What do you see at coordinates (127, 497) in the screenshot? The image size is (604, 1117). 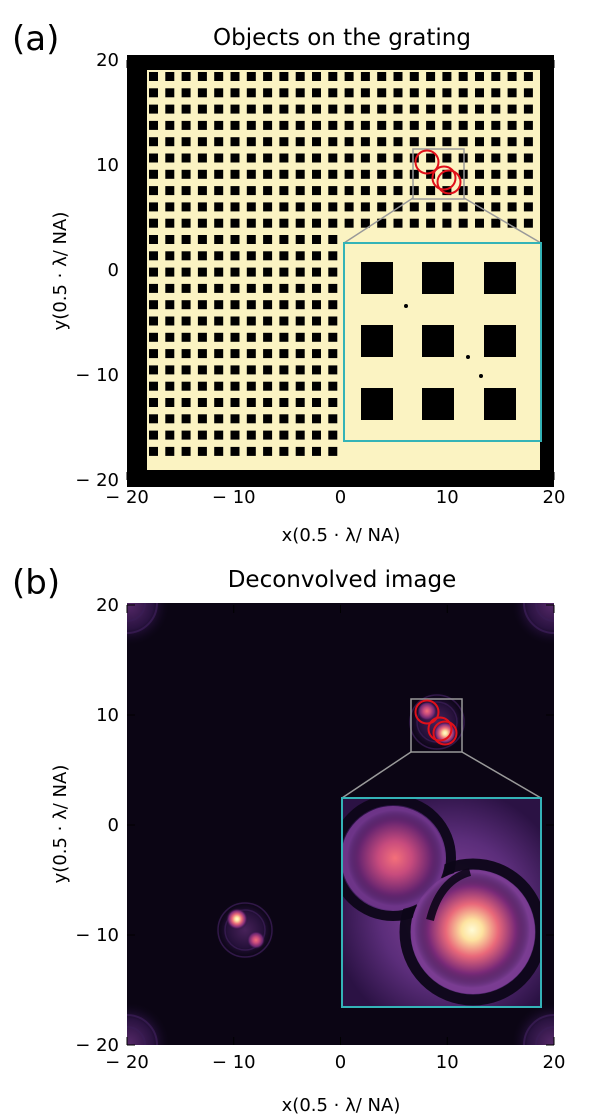 I see `x-tick-label: − 20` at bounding box center [127, 497].